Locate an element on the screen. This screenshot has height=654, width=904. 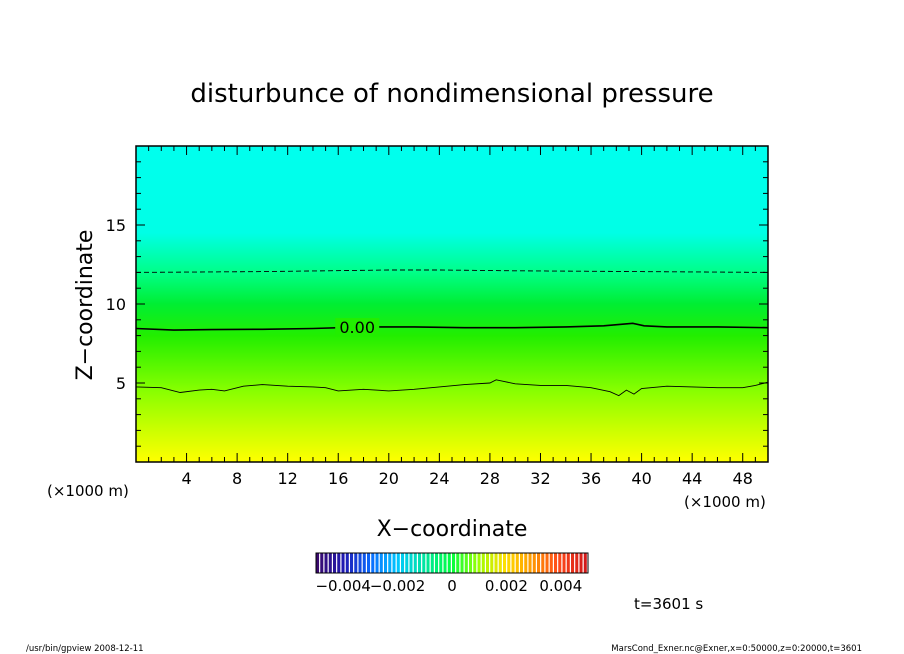
contour-label: 0.00 is located at coordinates (357, 327).